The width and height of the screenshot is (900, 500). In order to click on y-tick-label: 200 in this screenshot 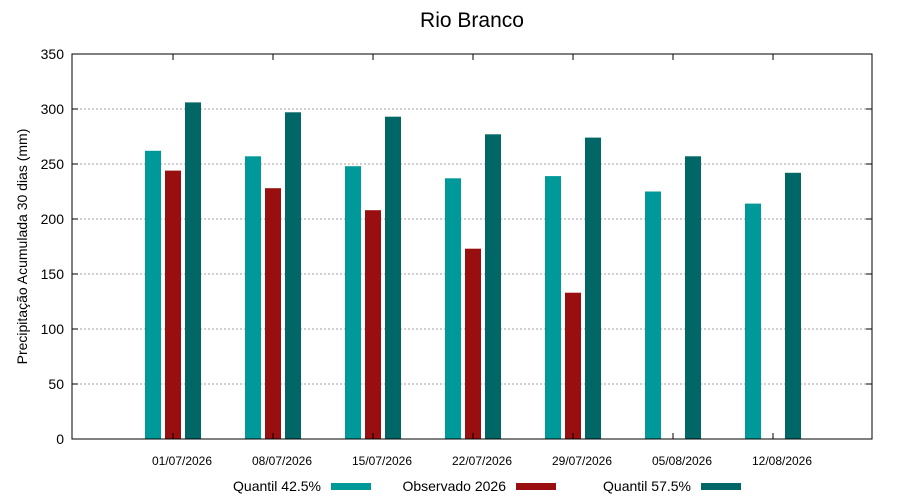, I will do `click(53, 219)`.